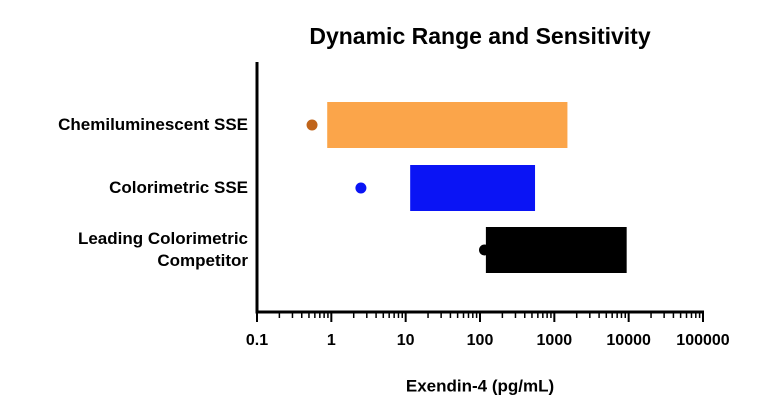 The image size is (768, 419). What do you see at coordinates (162, 249) in the screenshot?
I see `y-category-label: Leading Colorimetric Competitor` at bounding box center [162, 249].